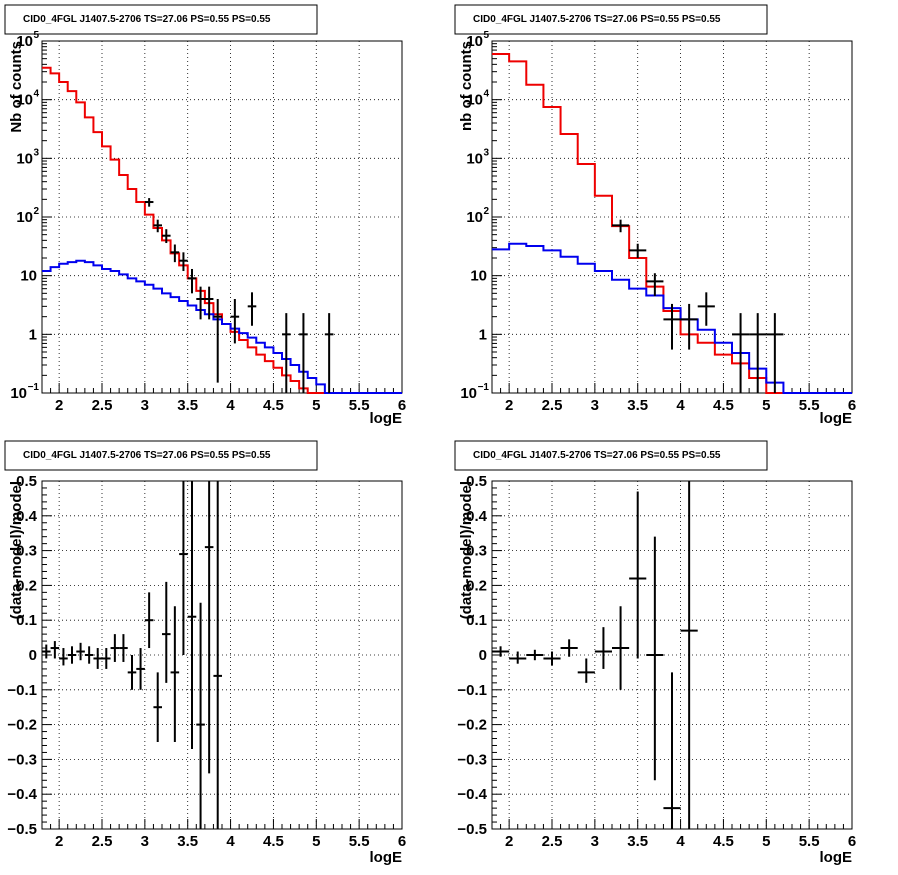 This screenshot has width=898, height=875. What do you see at coordinates (16, 87) in the screenshot?
I see `y-axis-label: Nb of counts` at bounding box center [16, 87].